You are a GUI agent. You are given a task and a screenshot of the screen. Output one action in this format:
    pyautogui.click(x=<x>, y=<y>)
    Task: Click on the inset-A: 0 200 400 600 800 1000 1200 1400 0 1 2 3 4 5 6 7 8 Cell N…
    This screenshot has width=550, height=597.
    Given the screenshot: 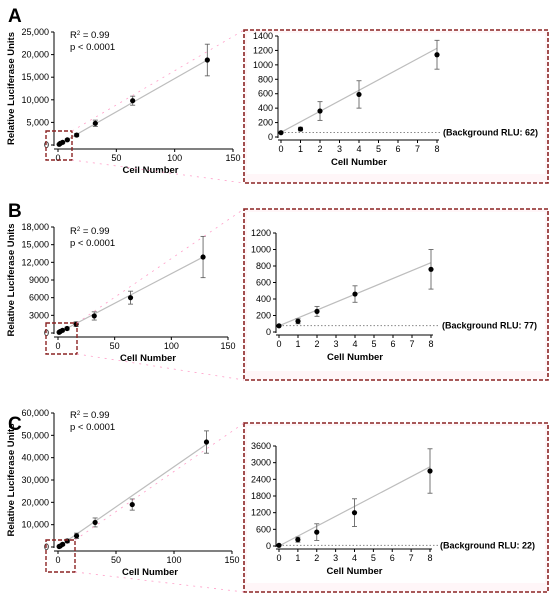 What is the action you would take?
    pyautogui.click(x=396, y=106)
    